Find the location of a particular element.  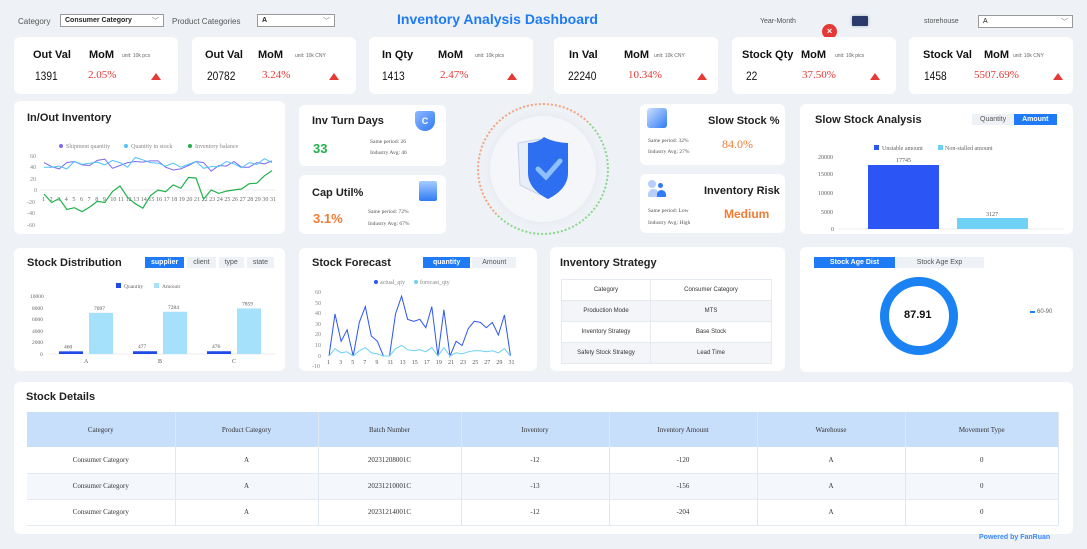

tab-stock-age-exp: Stock Age Exp is located at coordinates (939, 262).